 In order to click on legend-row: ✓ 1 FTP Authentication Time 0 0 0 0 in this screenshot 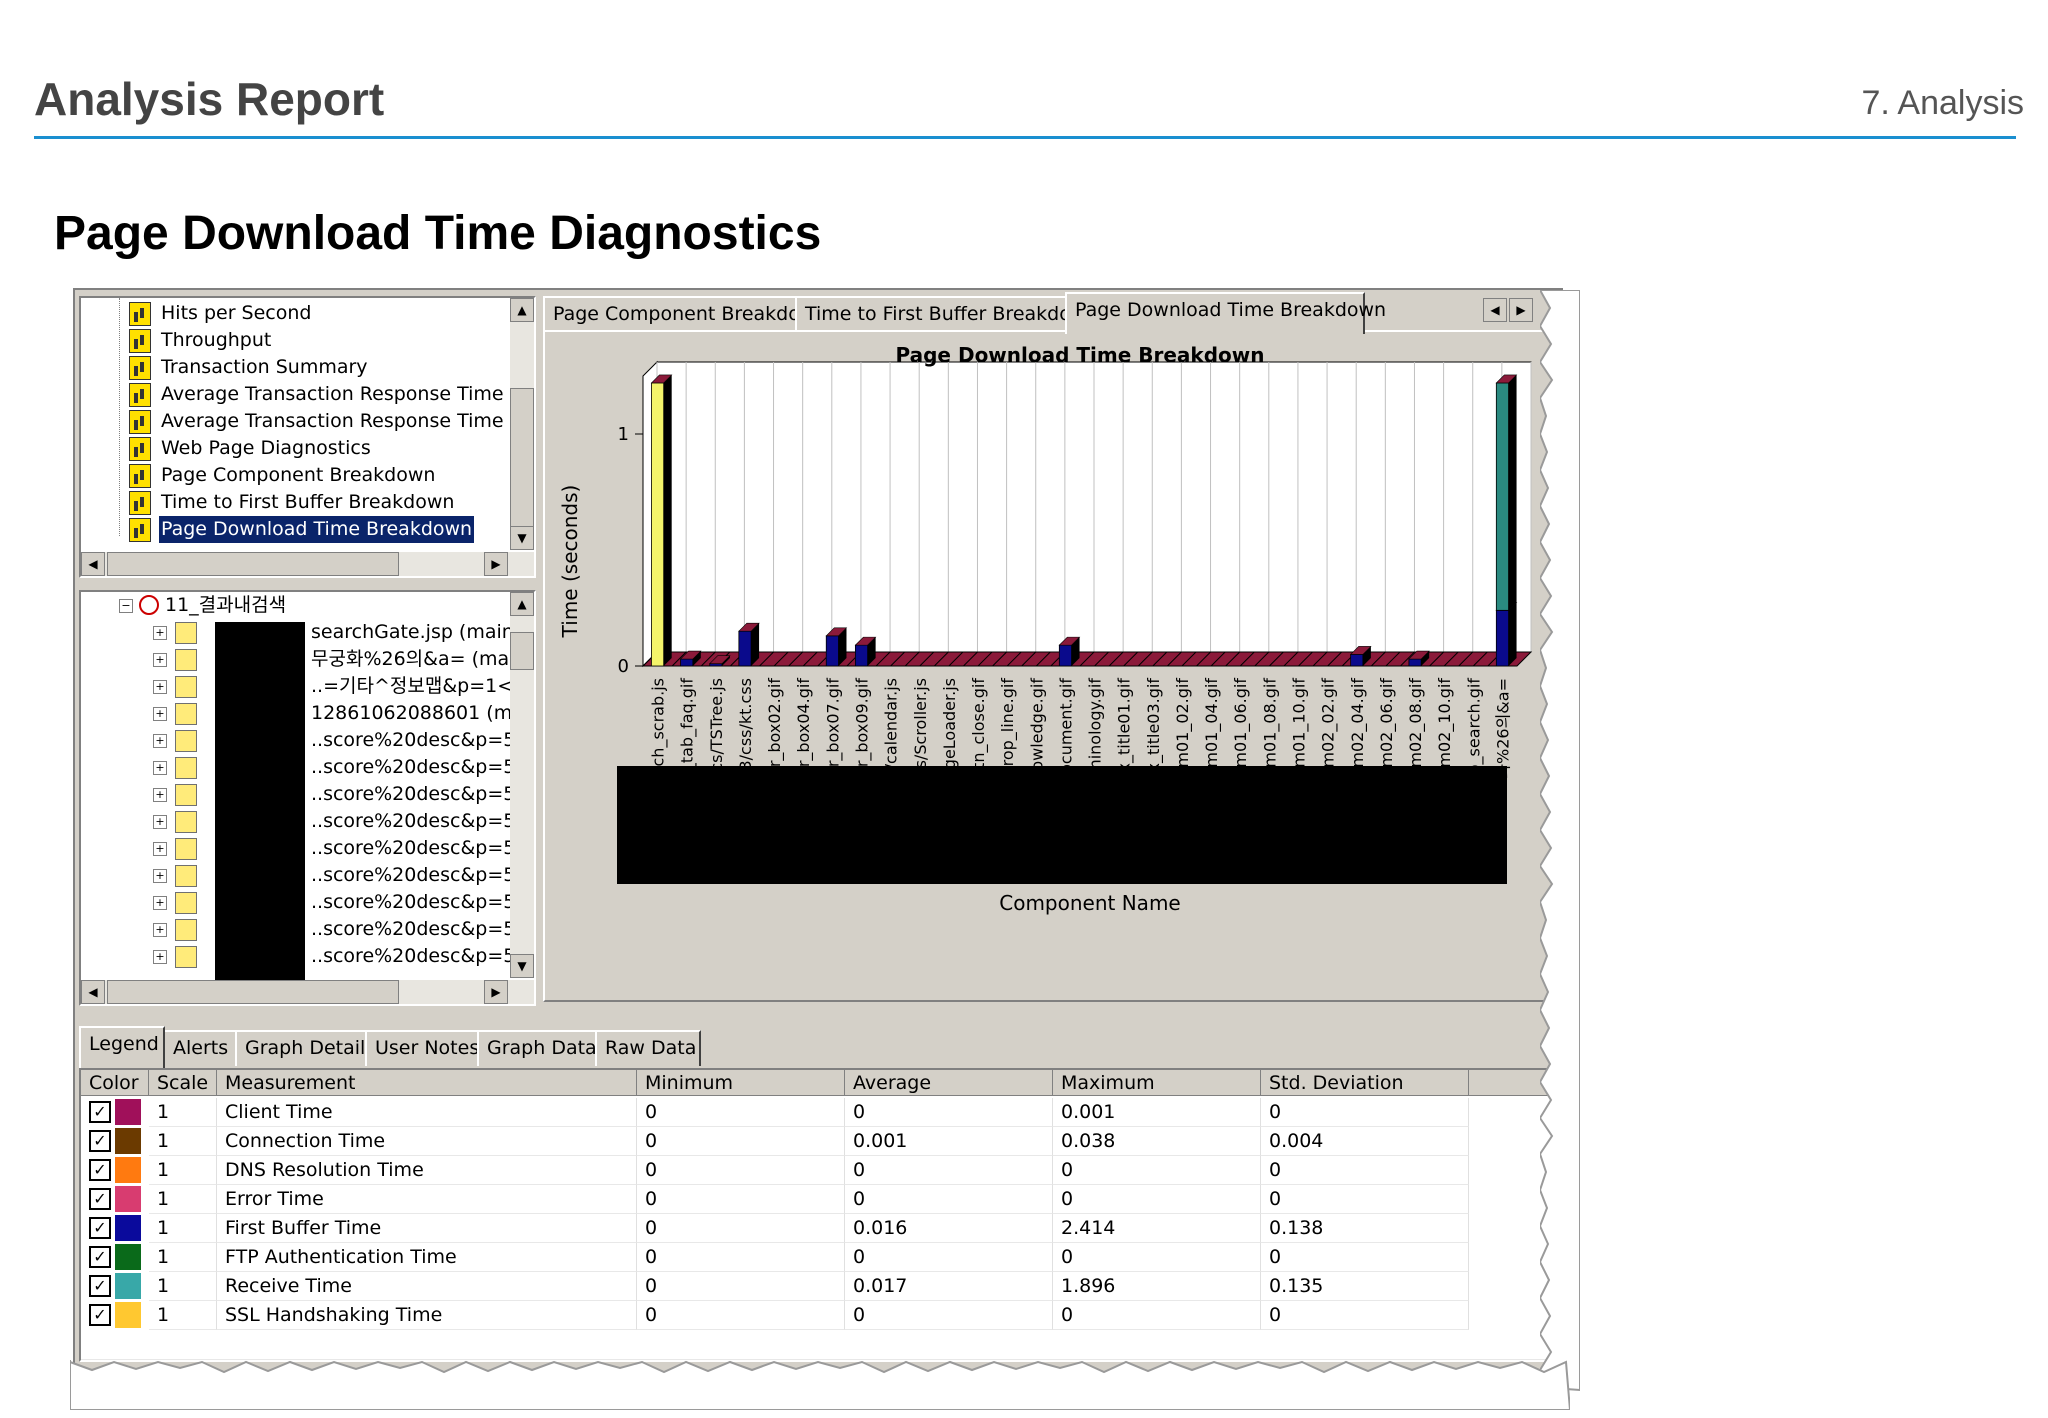, I will do `click(815, 1257)`.